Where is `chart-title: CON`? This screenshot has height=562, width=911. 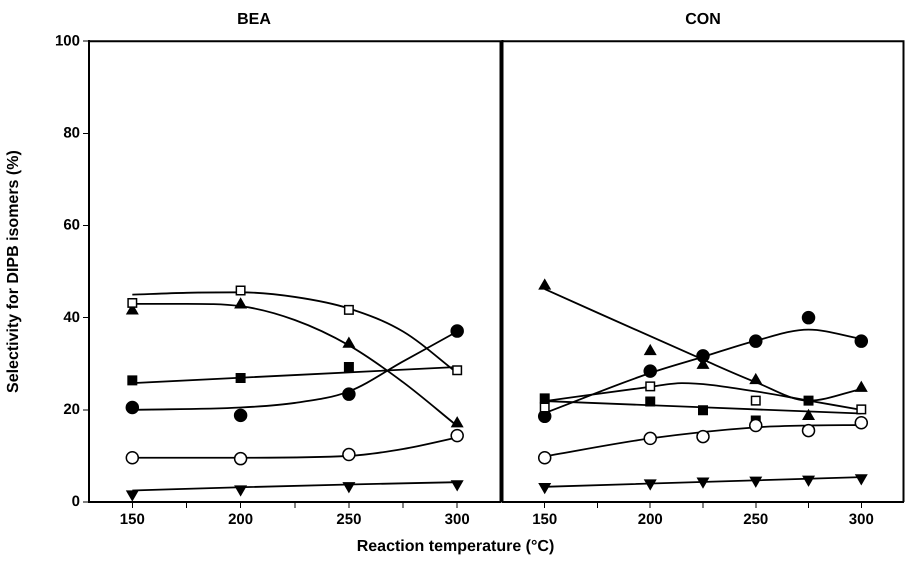
chart-title: CON is located at coordinates (703, 19).